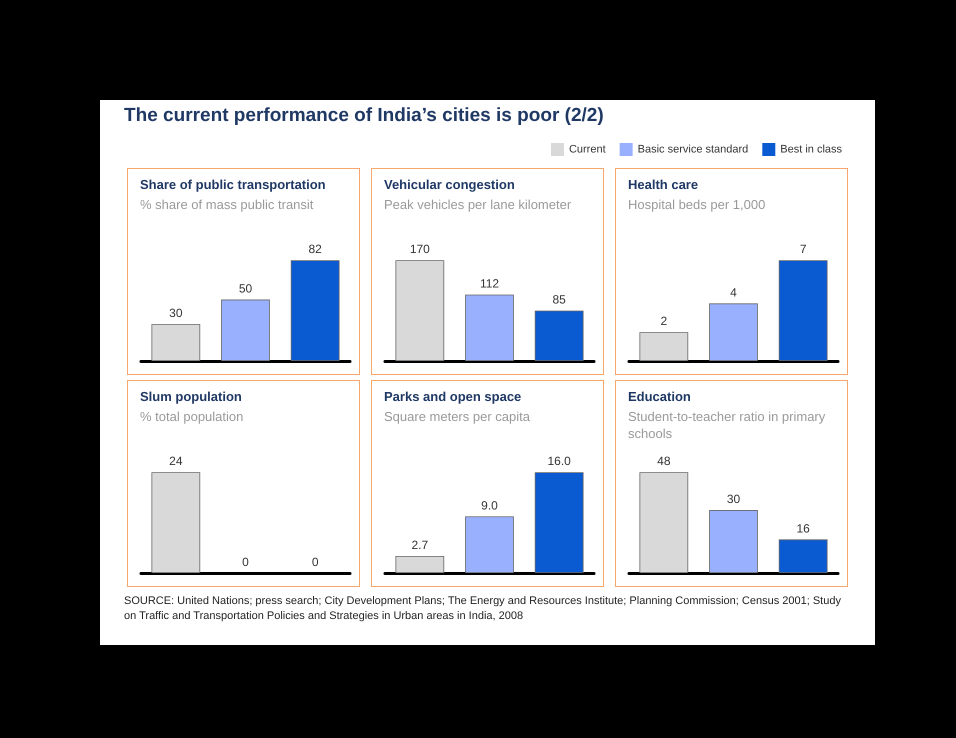 Image resolution: width=956 pixels, height=738 pixels. I want to click on data-label: 4, so click(734, 292).